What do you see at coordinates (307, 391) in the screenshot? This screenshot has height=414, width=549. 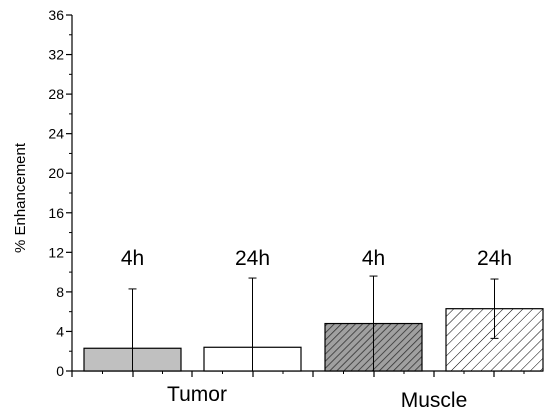 I see `x-axis: Tumor Muscle` at bounding box center [307, 391].